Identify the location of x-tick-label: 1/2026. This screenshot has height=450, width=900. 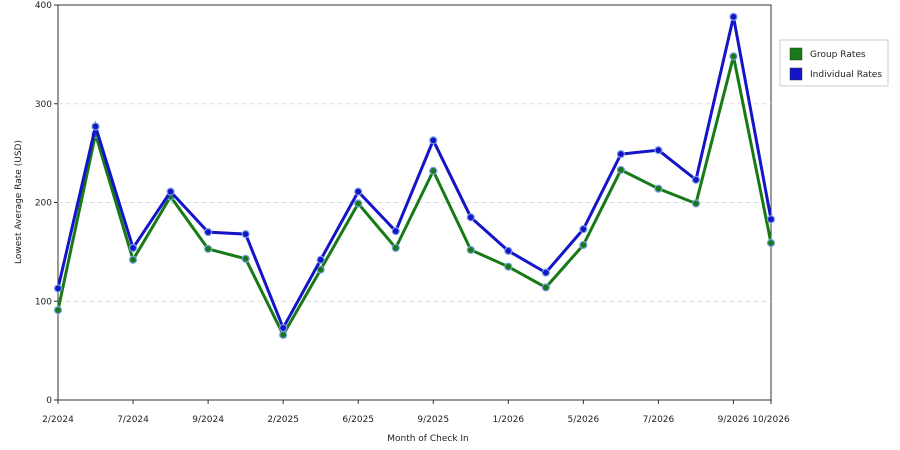
(508, 420).